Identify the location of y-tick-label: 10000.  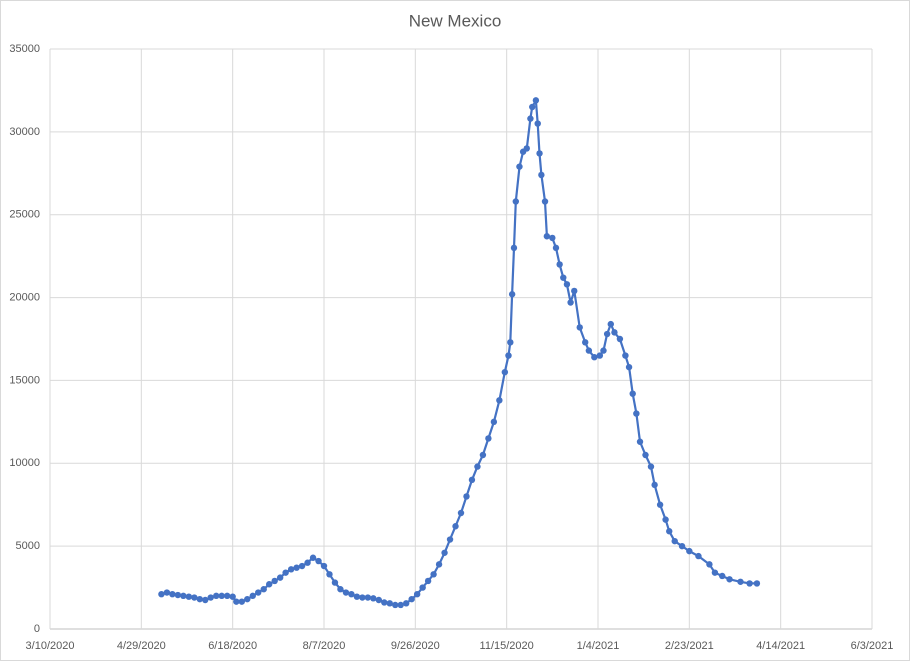
(24, 463).